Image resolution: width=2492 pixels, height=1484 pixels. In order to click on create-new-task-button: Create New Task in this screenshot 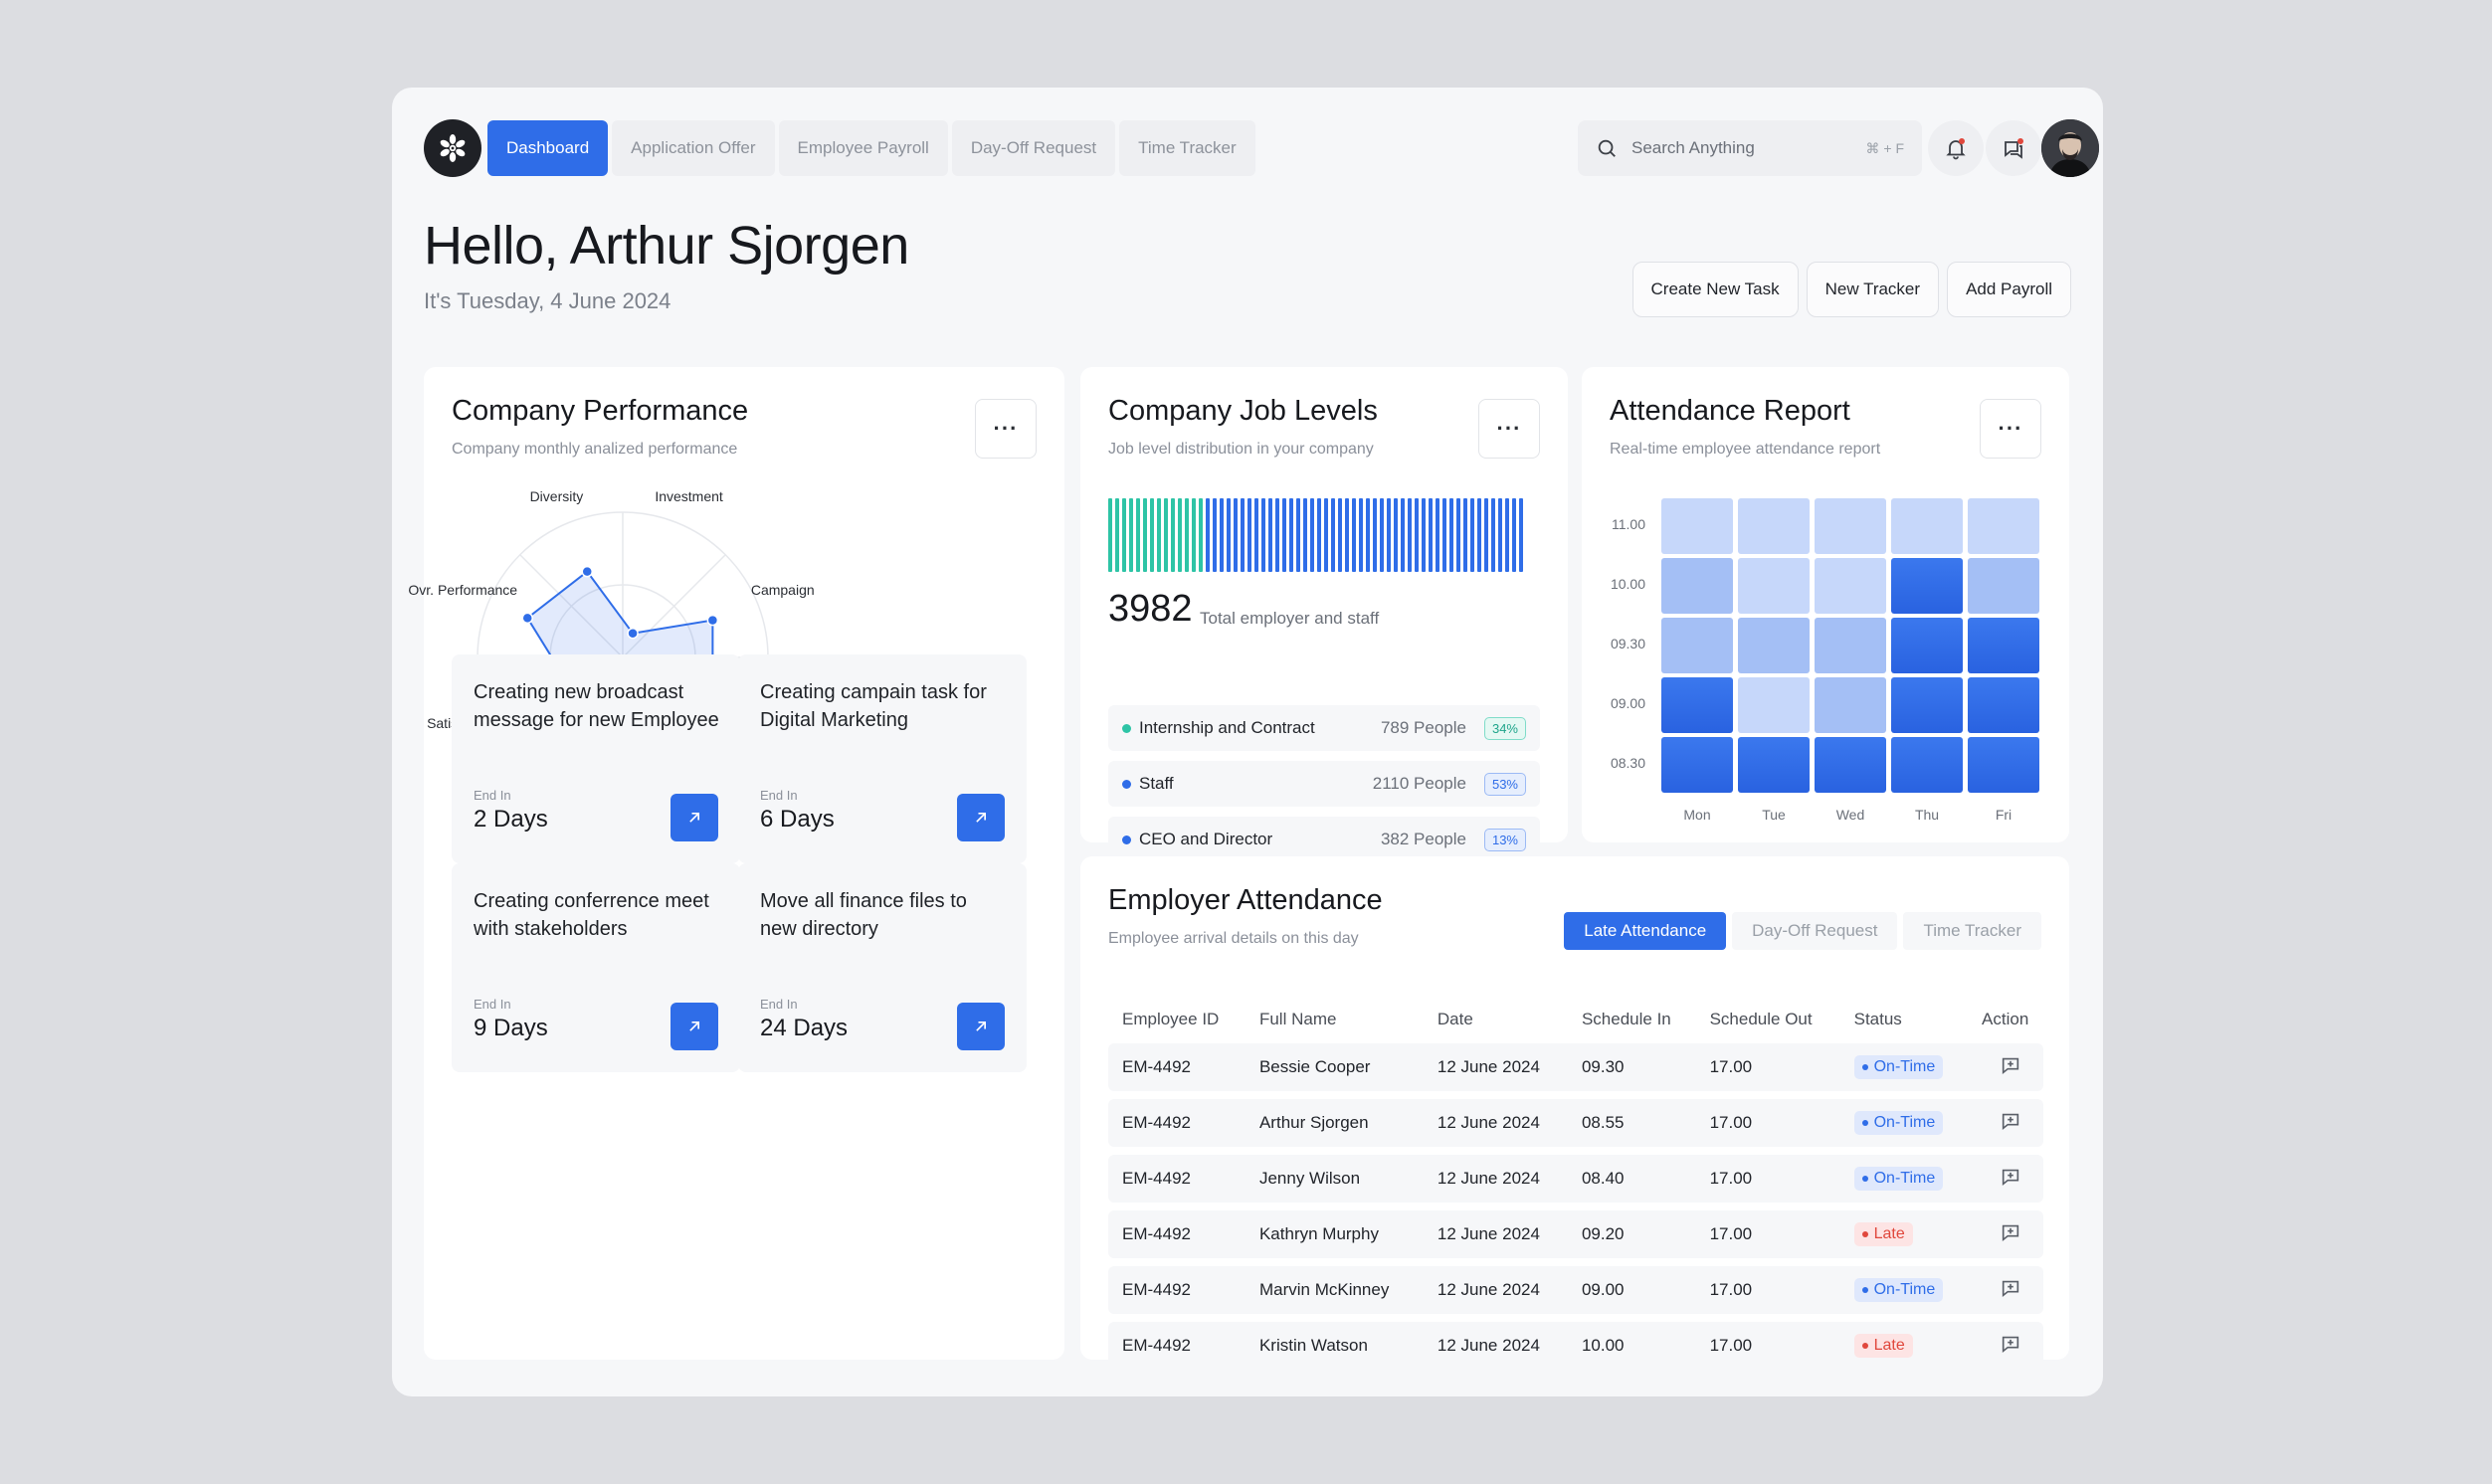, I will do `click(1715, 289)`.